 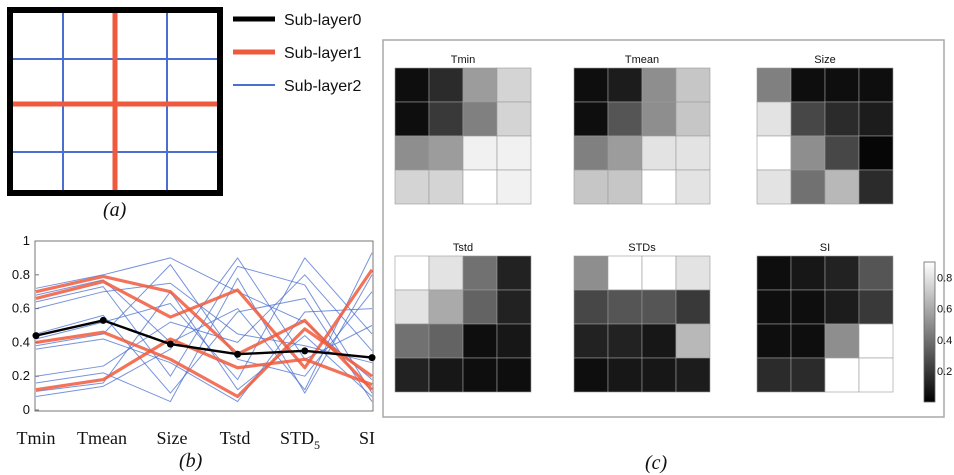 I want to click on legend-label-sublayer1: Sub-layer1, so click(x=322, y=53).